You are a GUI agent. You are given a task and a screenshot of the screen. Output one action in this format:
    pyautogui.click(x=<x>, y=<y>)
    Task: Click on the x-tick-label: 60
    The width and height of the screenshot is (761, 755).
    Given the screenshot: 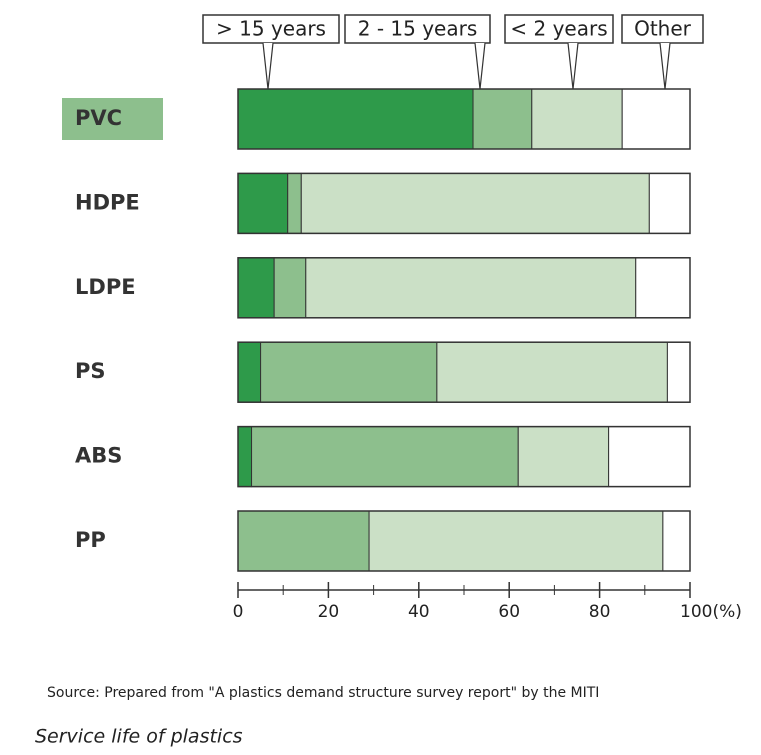 What is the action you would take?
    pyautogui.click(x=509, y=612)
    